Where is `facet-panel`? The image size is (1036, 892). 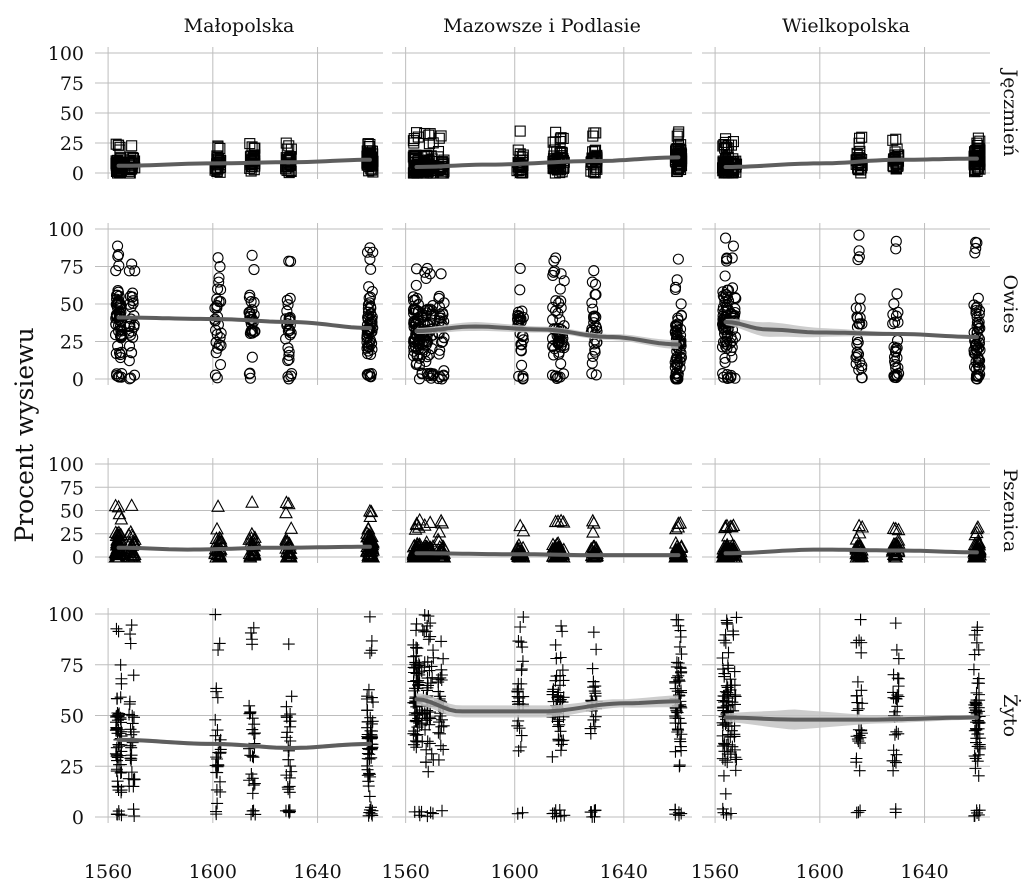 facet-panel is located at coordinates (542, 304).